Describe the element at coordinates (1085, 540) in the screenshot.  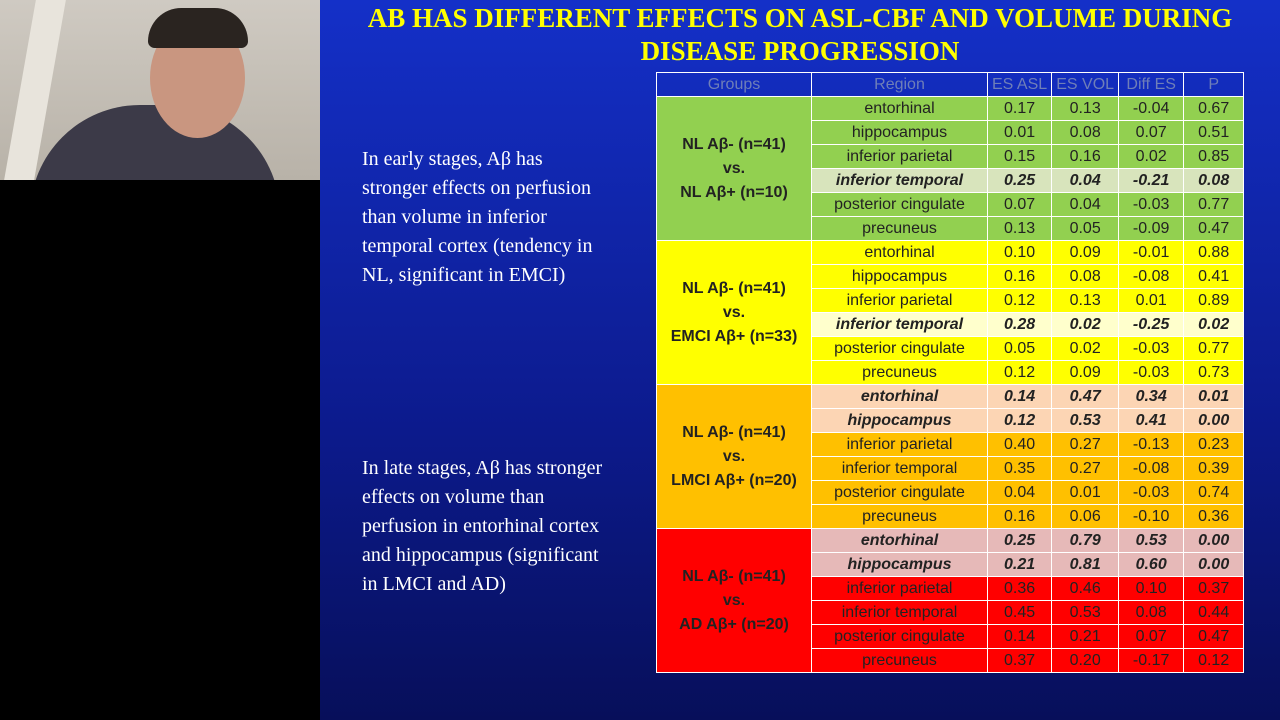
I see `value-cell: 0.79` at that location.